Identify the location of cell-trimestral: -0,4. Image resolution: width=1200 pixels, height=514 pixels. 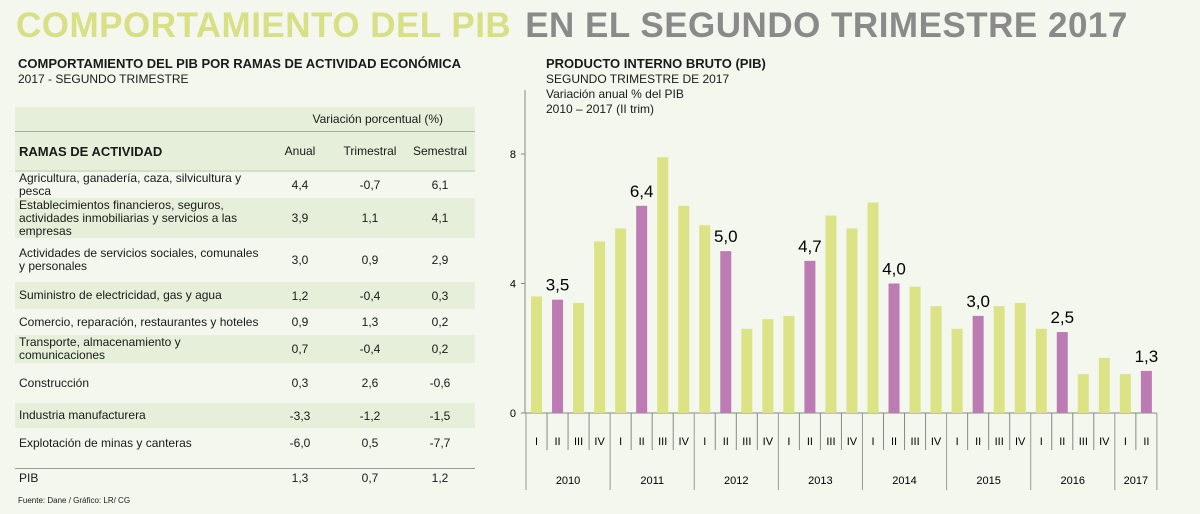
(370, 295).